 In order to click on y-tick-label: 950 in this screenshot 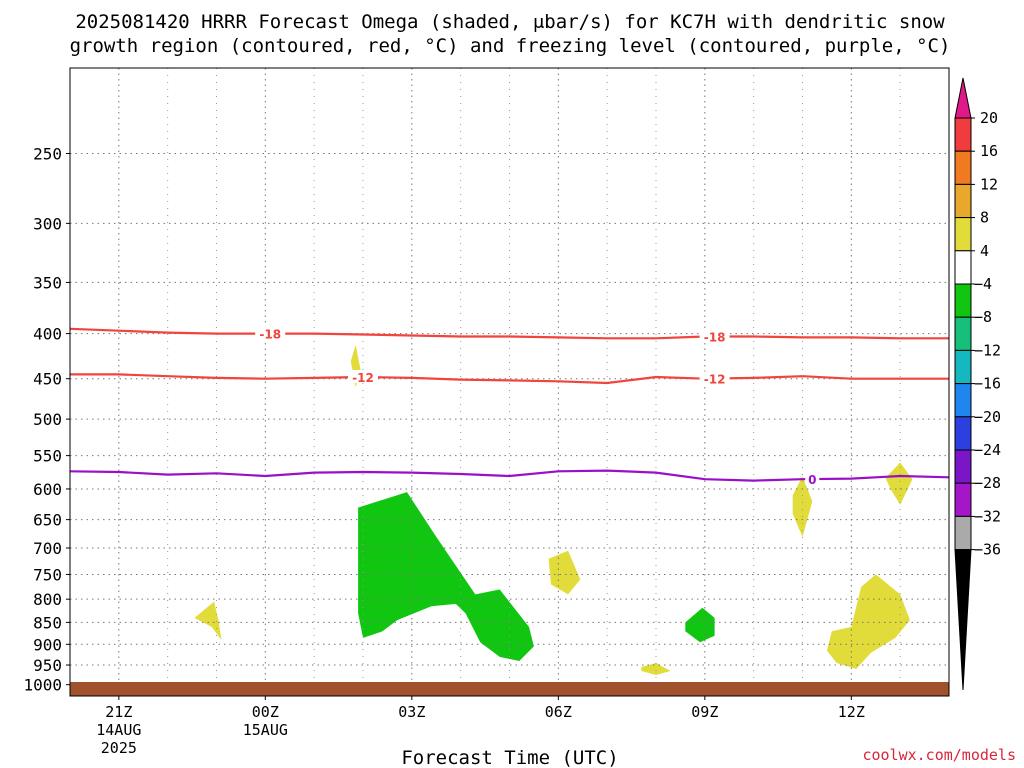, I will do `click(47, 665)`.